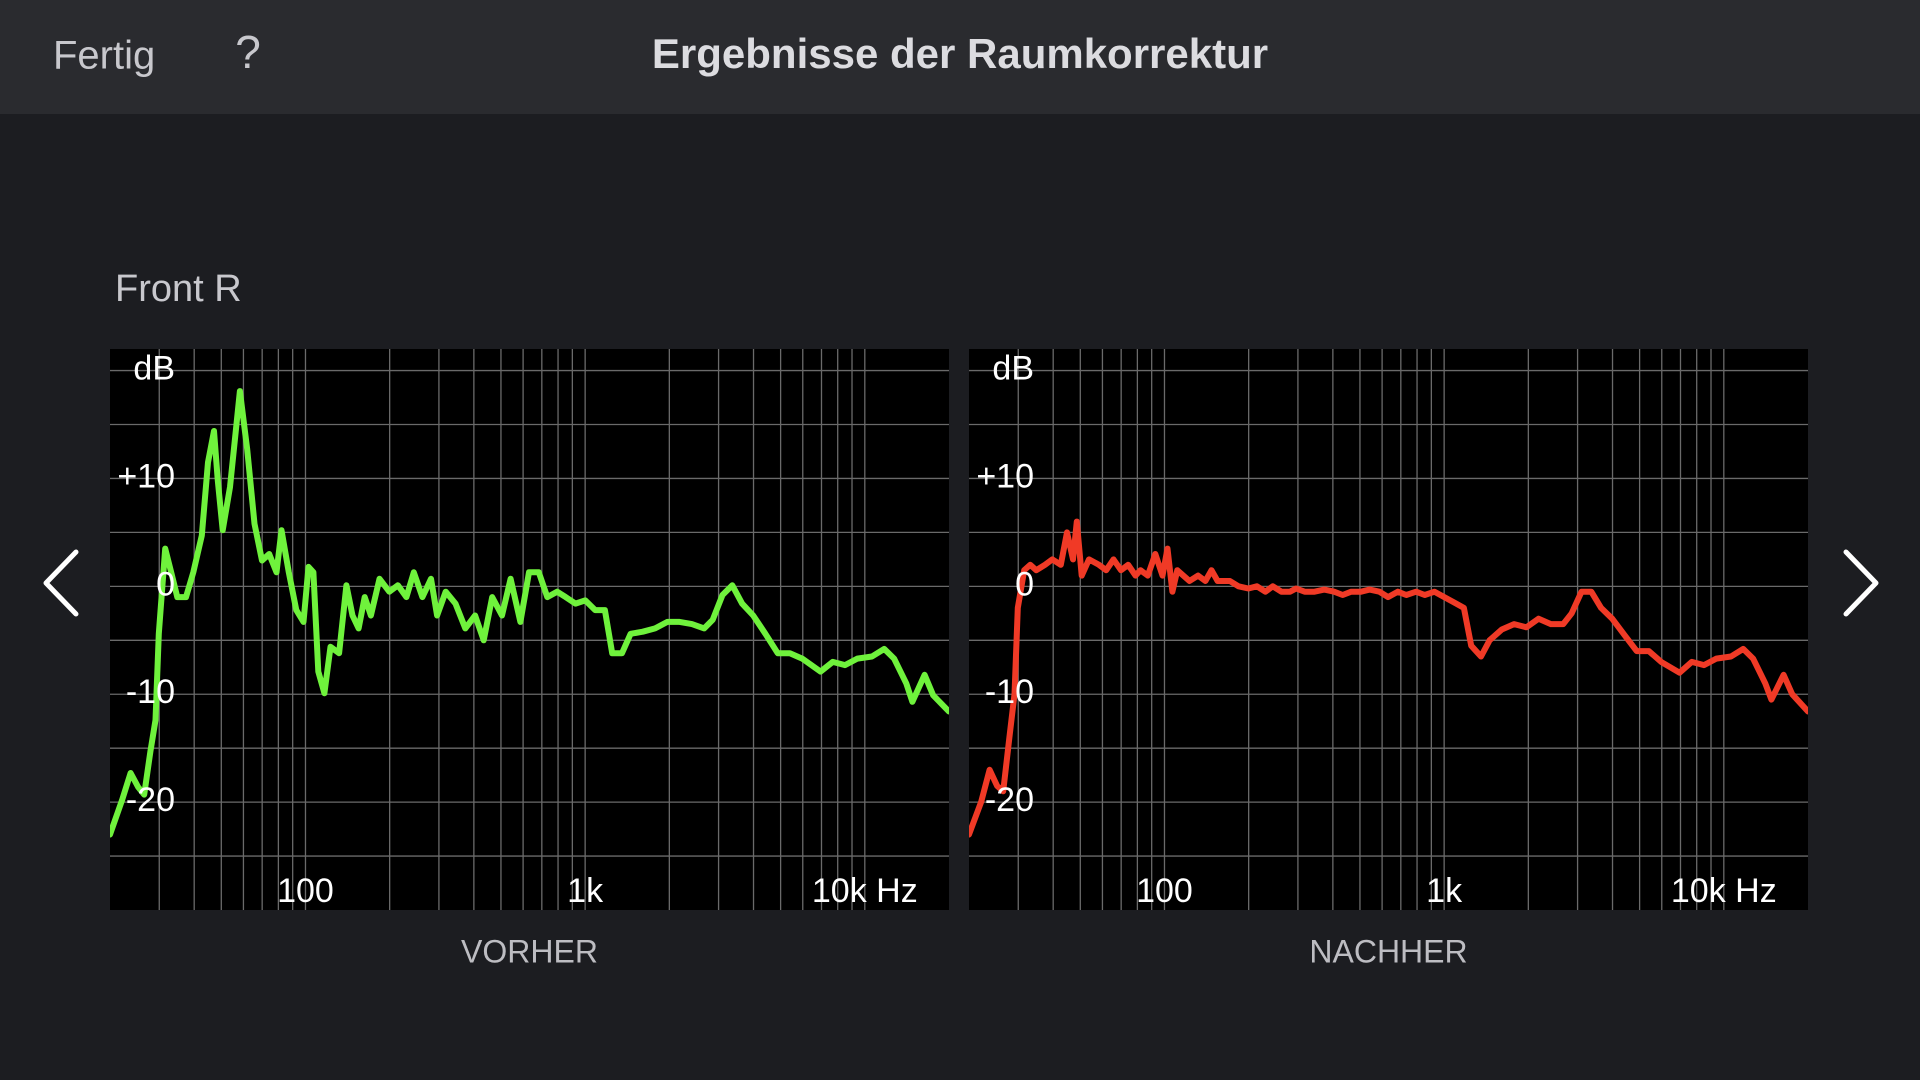  I want to click on previous-arrow, so click(61, 583).